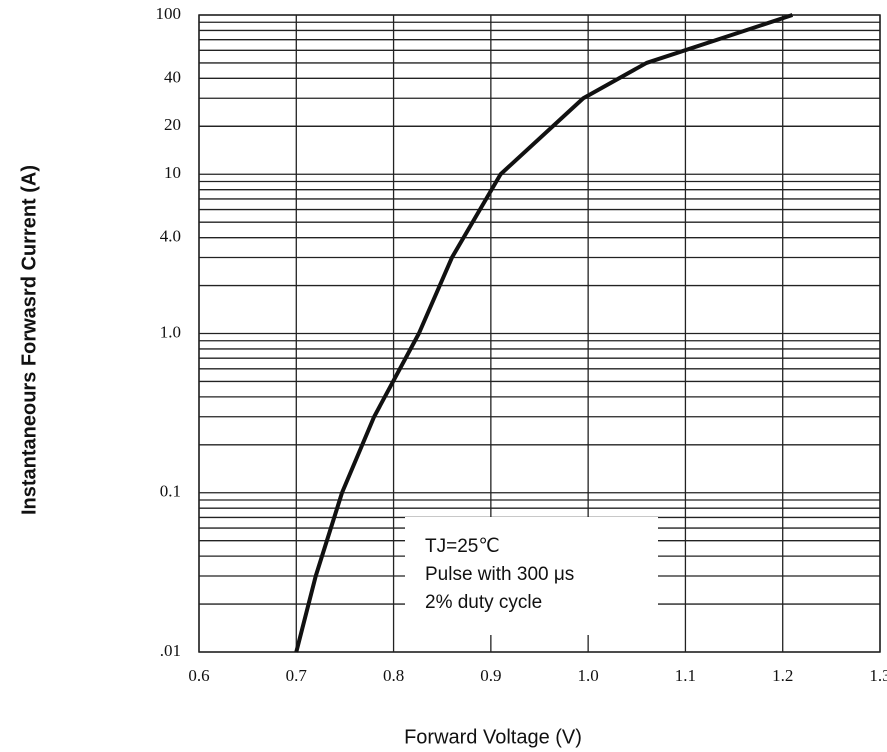 The width and height of the screenshot is (887, 752). Describe the element at coordinates (462, 546) in the screenshot. I see `annotation: TJ=25℃` at that location.